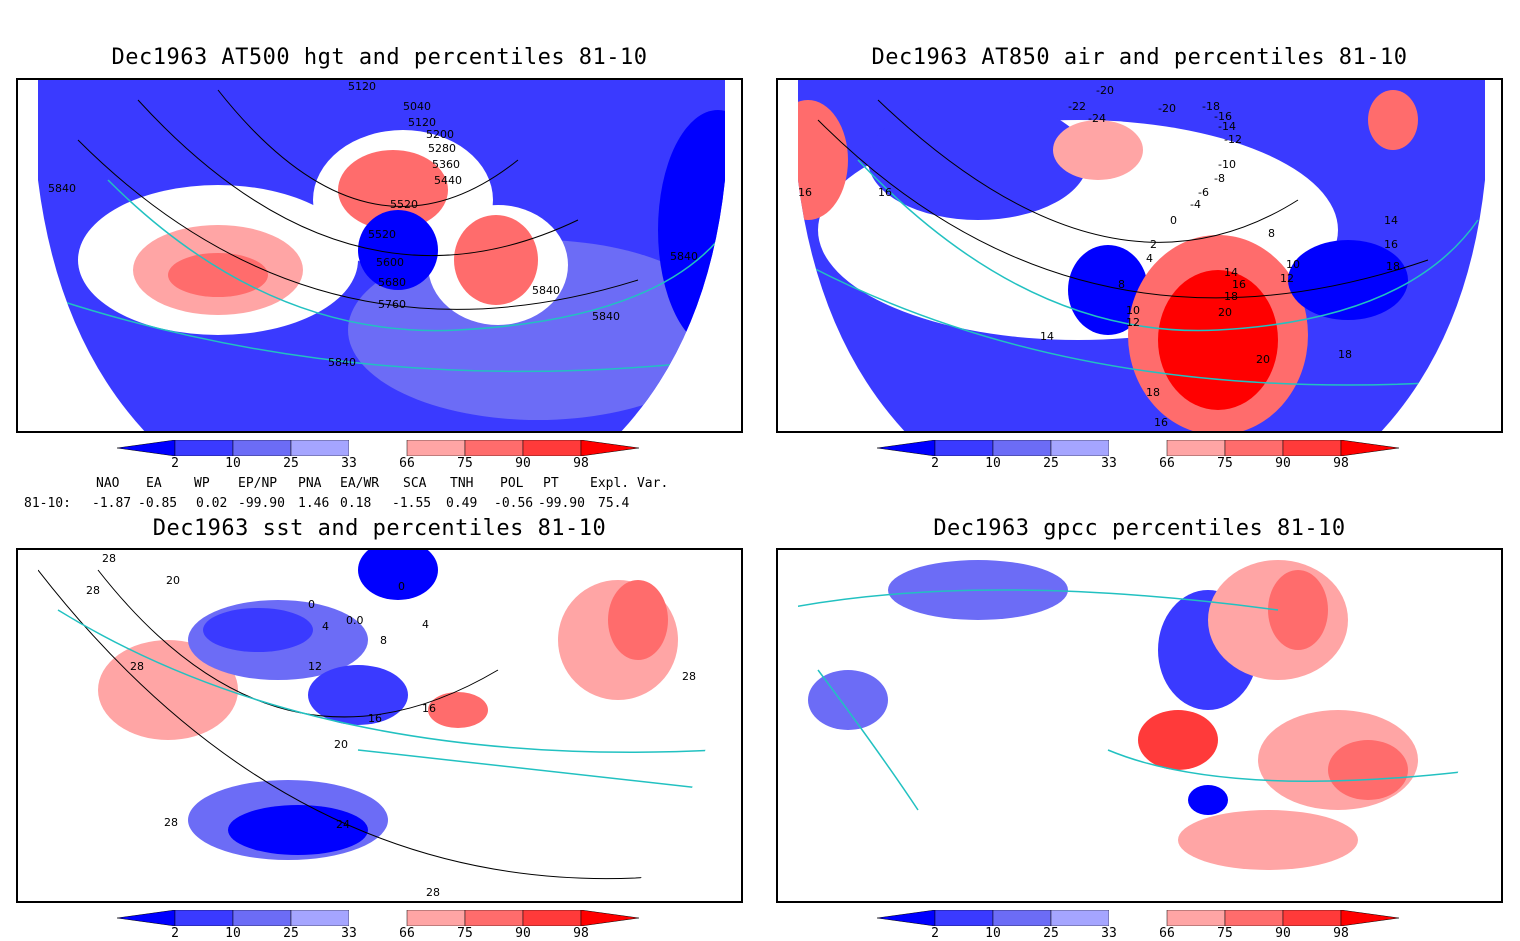 This screenshot has height=941, width=1520. I want to click on index-header: SCA, so click(415, 483).